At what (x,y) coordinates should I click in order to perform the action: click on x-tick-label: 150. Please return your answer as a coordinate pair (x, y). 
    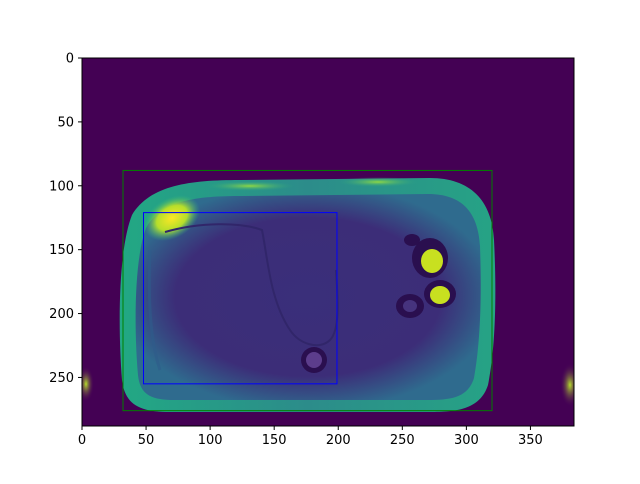
    Looking at the image, I should click on (274, 440).